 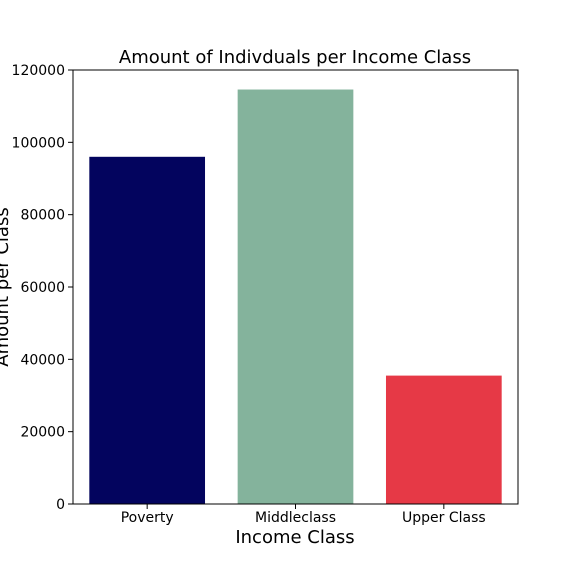 What do you see at coordinates (42, 360) in the screenshot?
I see `y-tick-label: 40000` at bounding box center [42, 360].